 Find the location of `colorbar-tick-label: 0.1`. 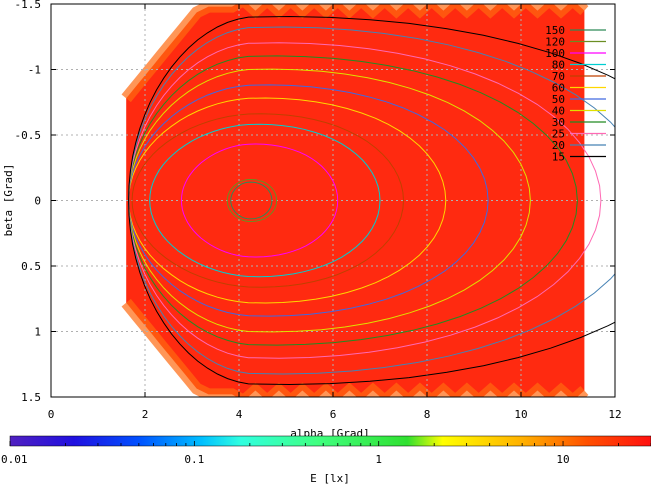

colorbar-tick-label: 0.1 is located at coordinates (194, 459).